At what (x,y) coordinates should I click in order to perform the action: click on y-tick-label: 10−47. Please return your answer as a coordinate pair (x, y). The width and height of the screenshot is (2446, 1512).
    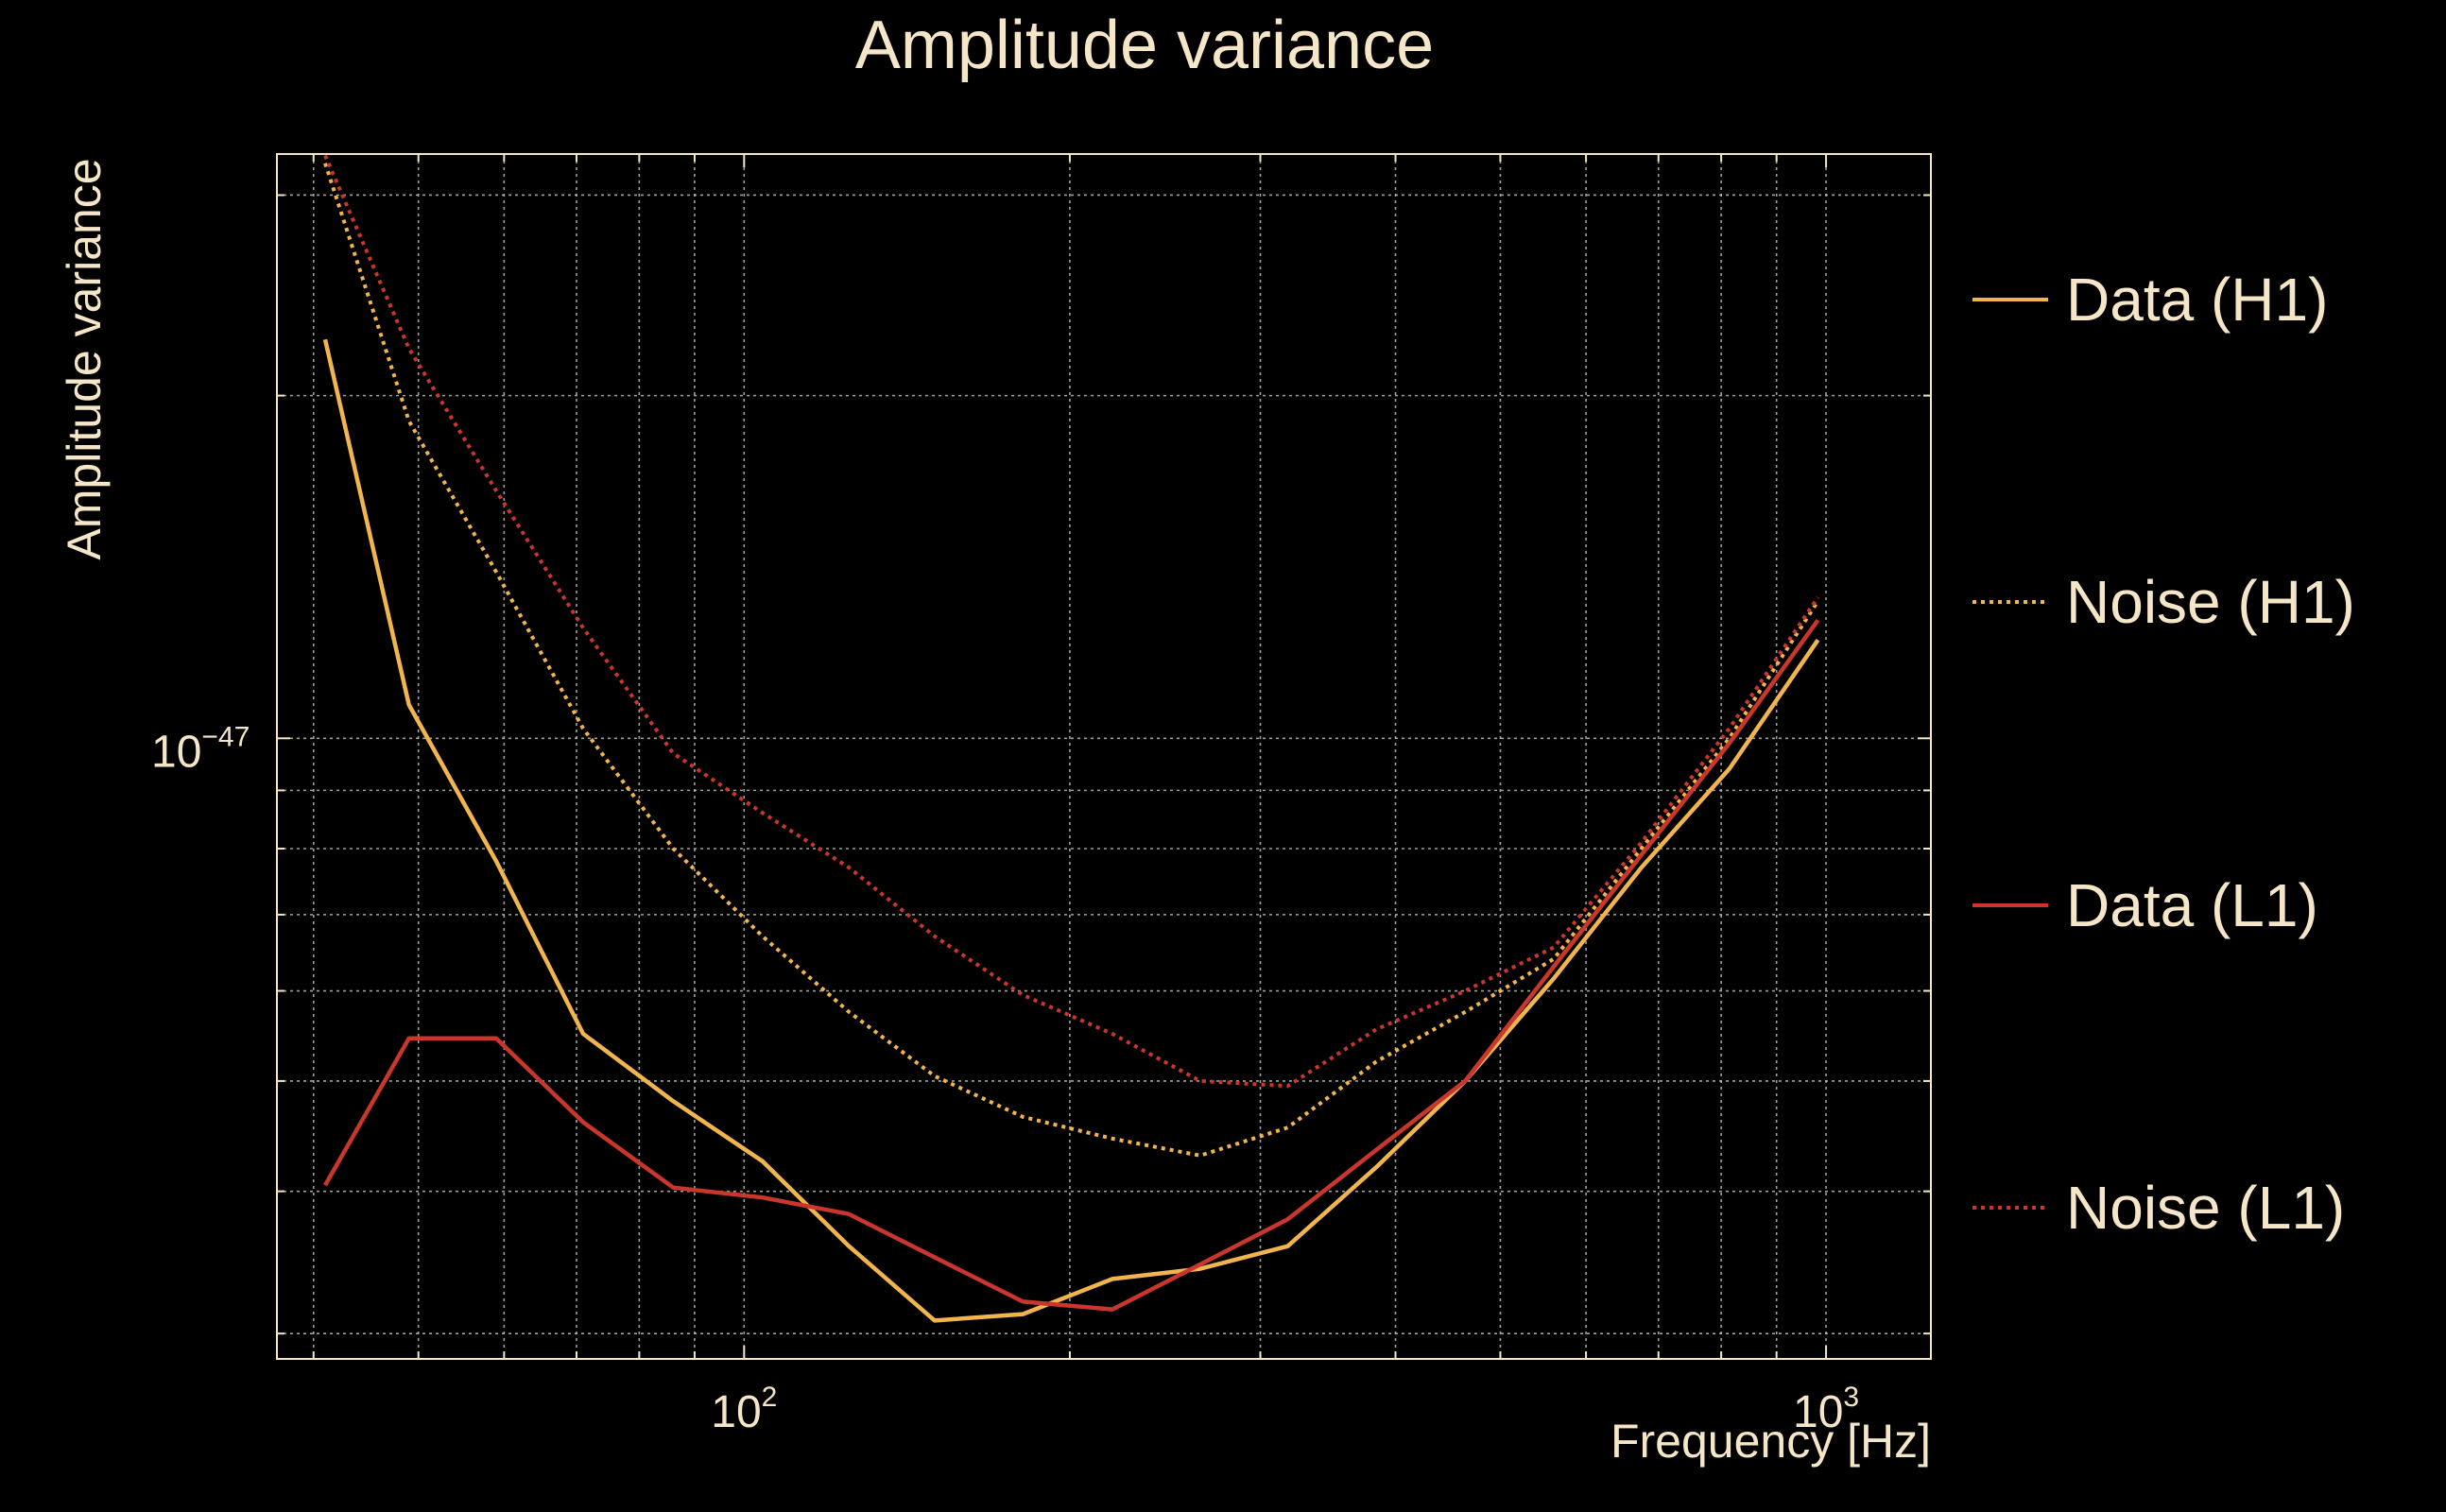
    Looking at the image, I should click on (201, 749).